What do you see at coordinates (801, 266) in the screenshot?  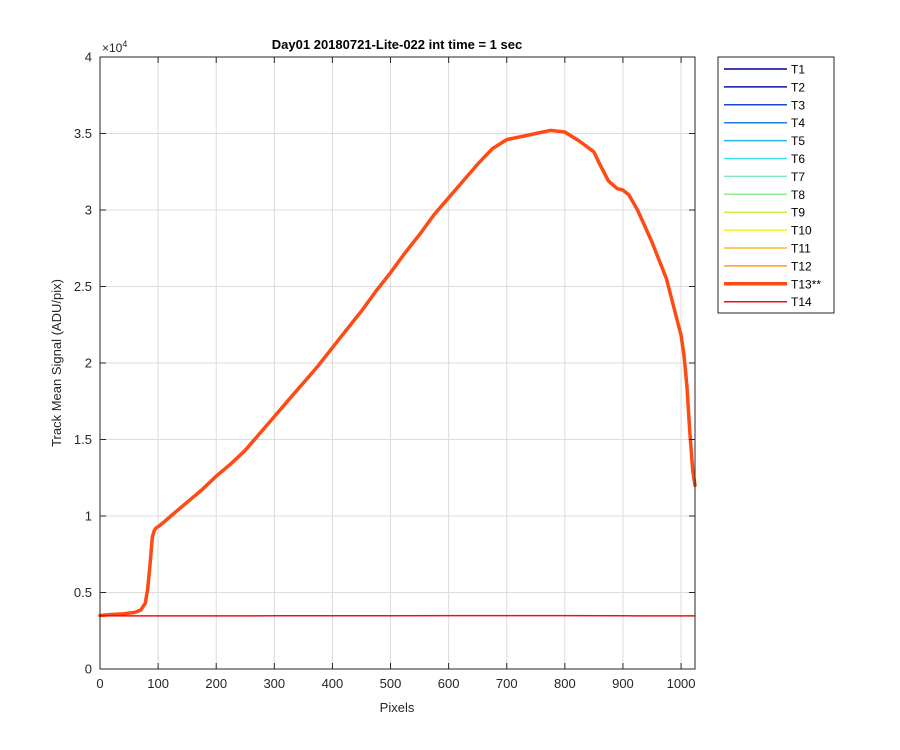 I see `legend-label: T12` at bounding box center [801, 266].